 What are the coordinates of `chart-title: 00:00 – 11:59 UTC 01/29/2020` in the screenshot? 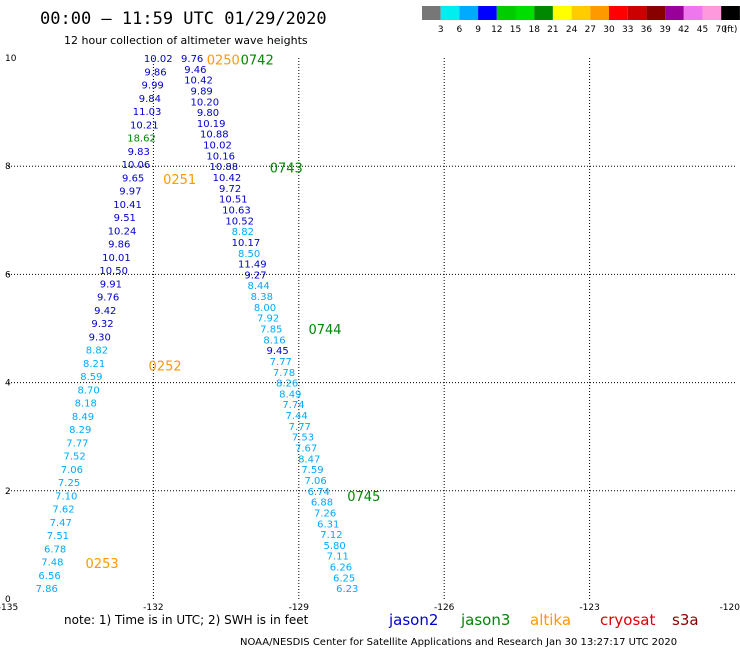 It's located at (183, 19).